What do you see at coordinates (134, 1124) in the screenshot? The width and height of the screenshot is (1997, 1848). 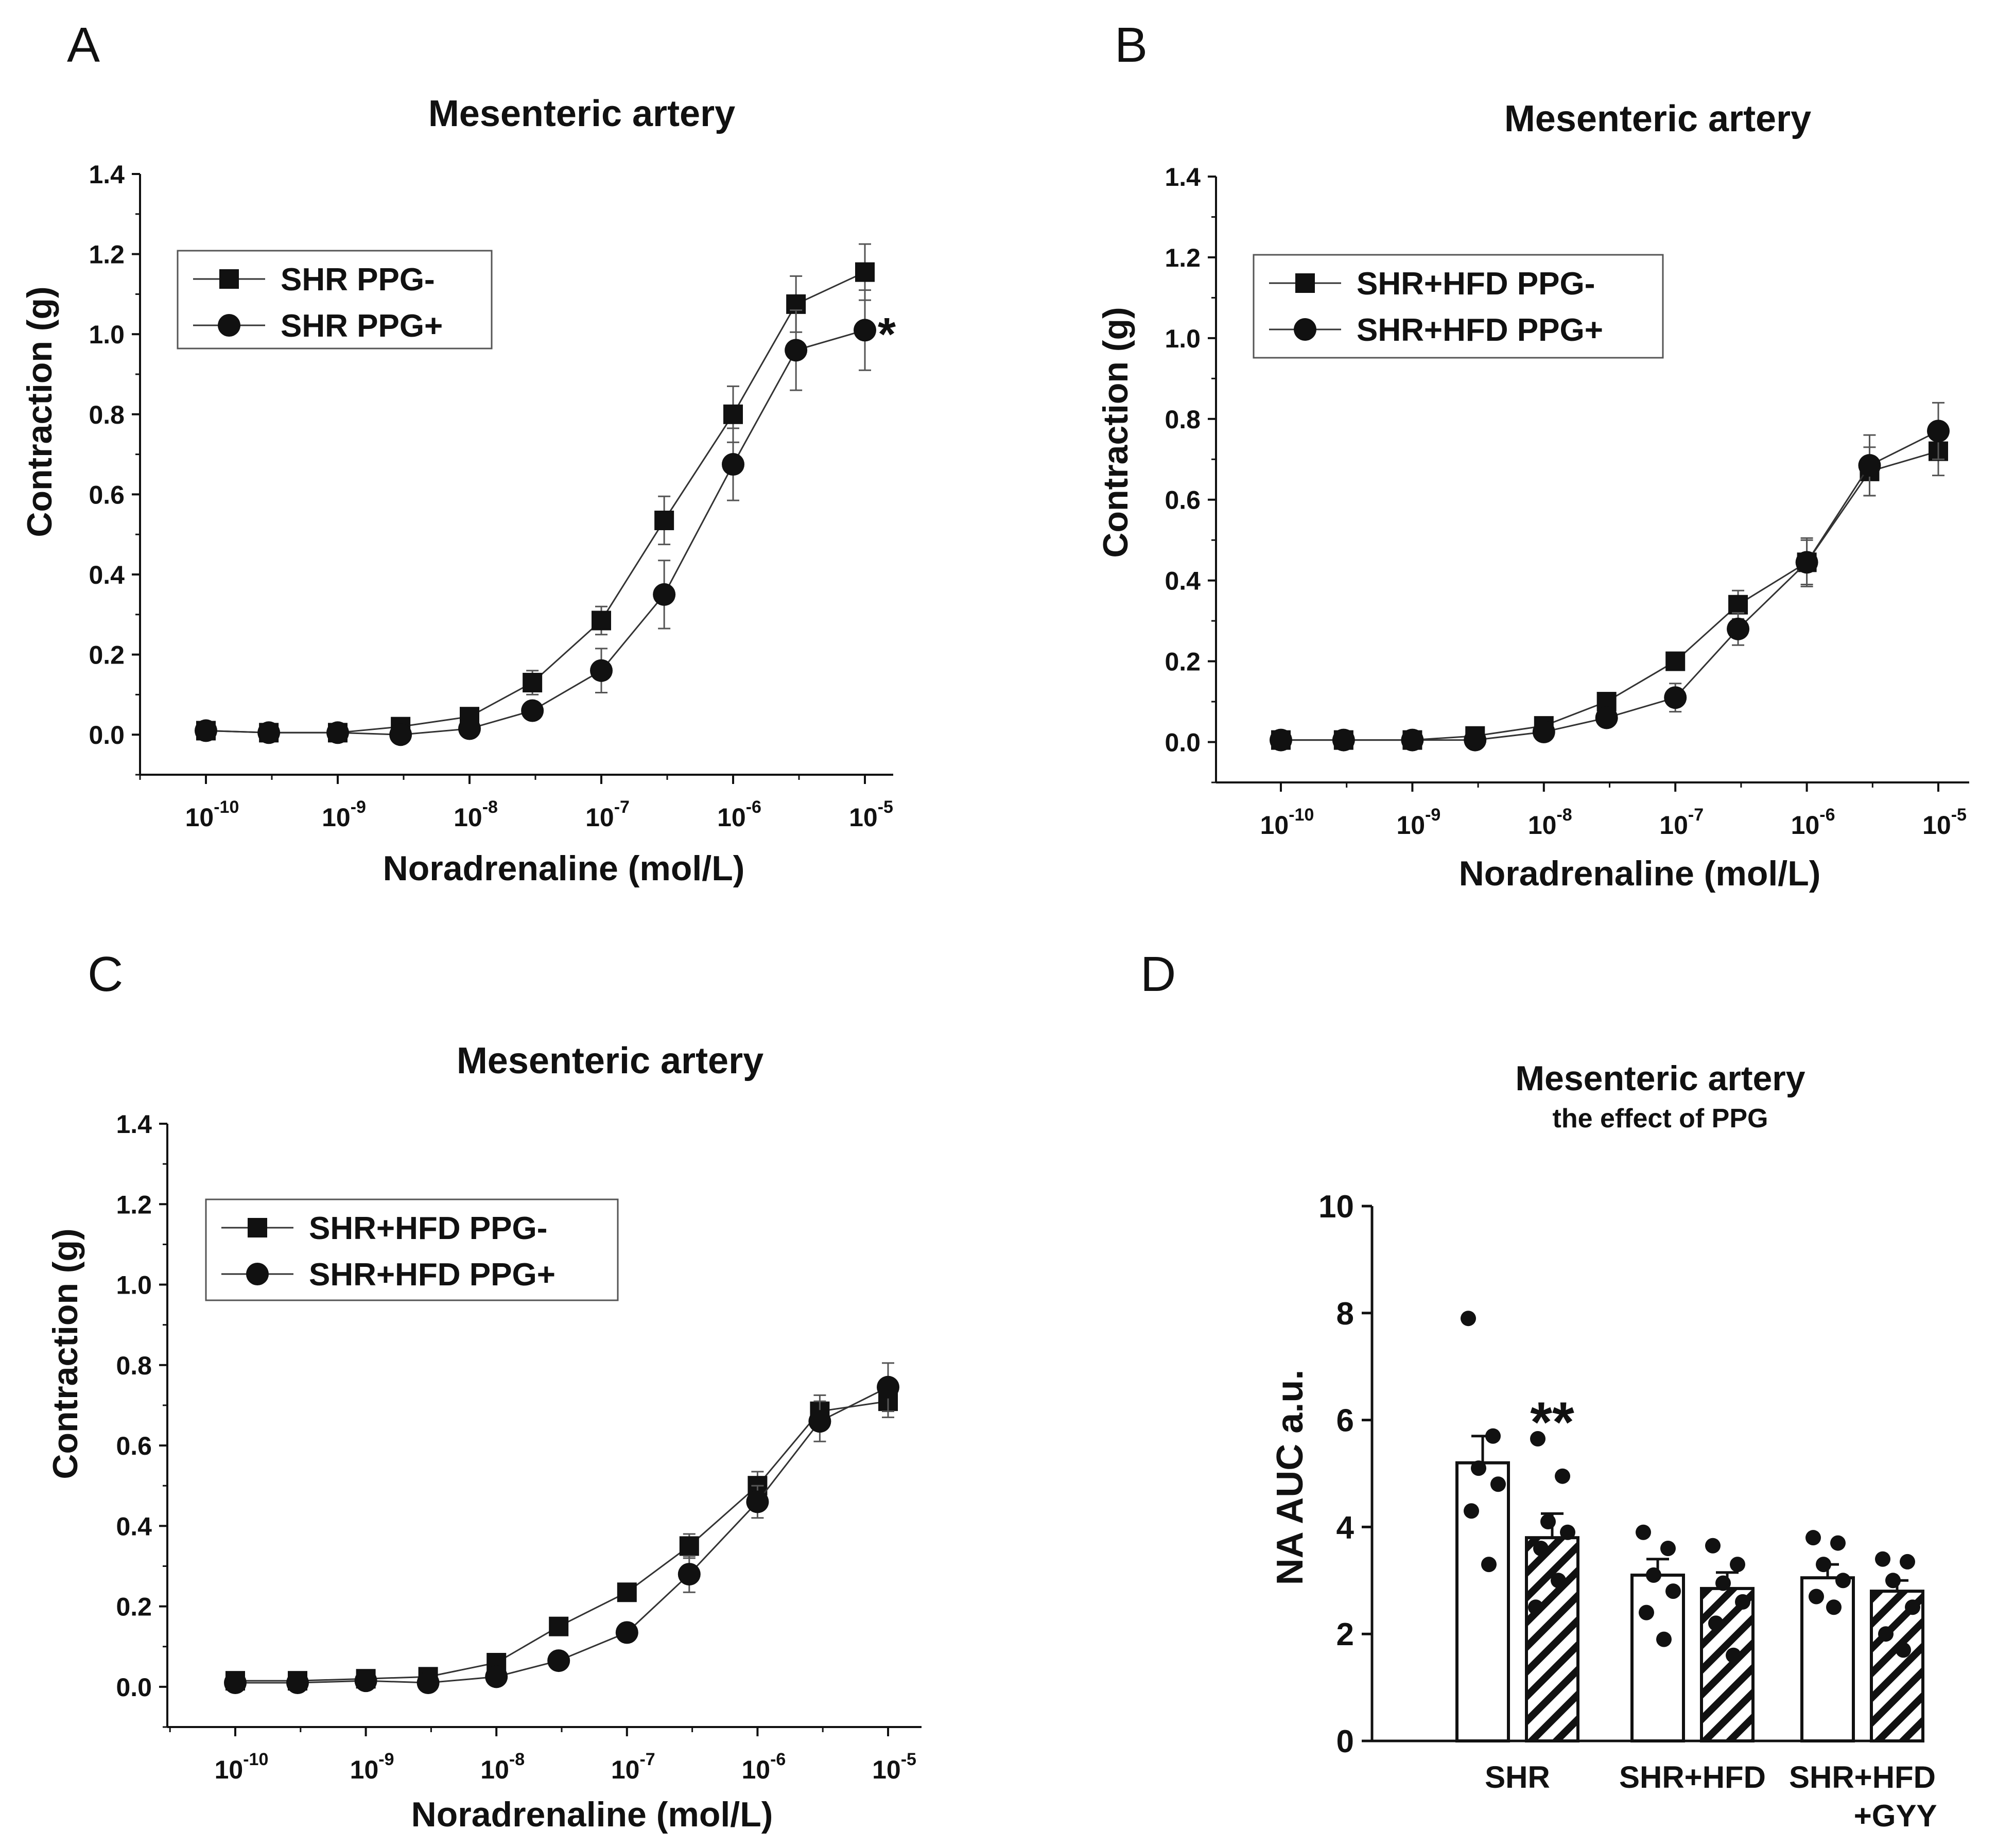 I see `y-tick-label: 1.4` at bounding box center [134, 1124].